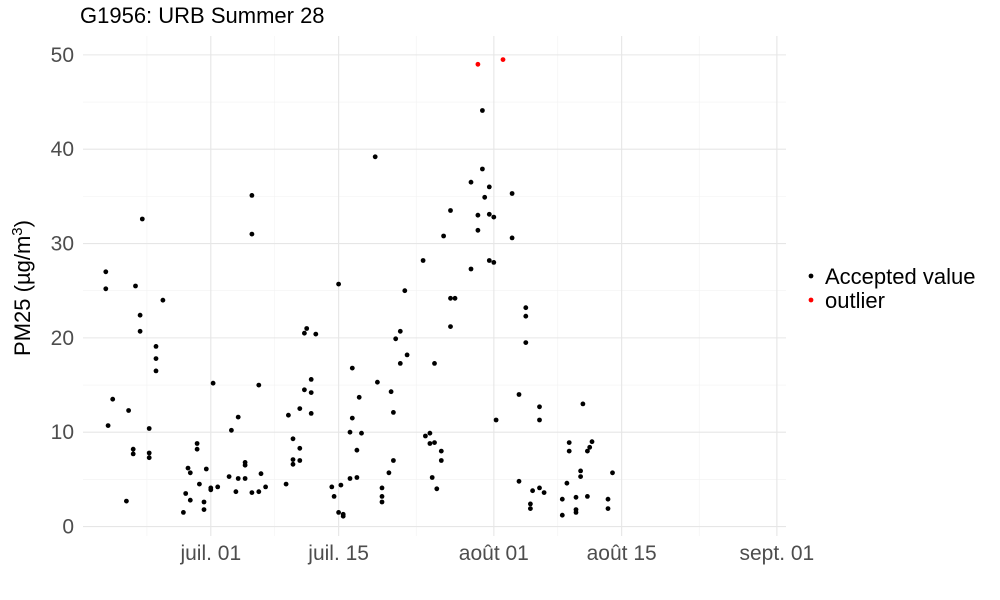 The width and height of the screenshot is (1000, 600). I want to click on x-tick-label: août 01, so click(494, 553).